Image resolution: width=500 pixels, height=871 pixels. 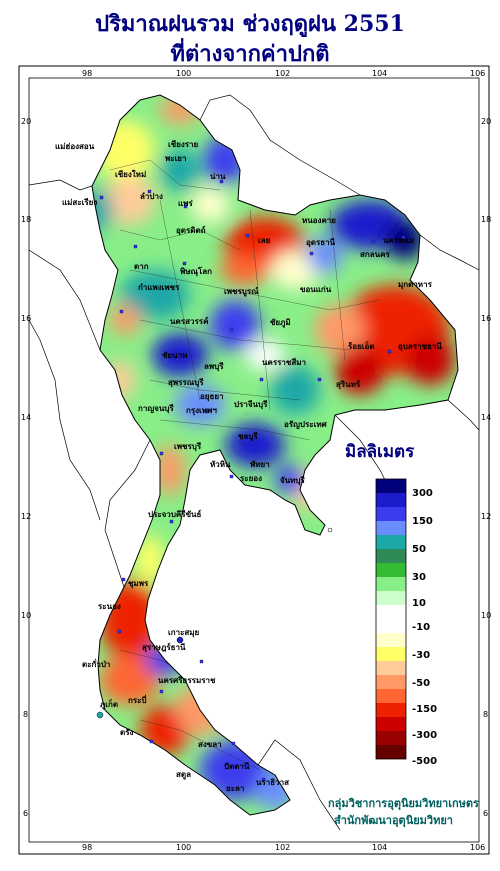 I want to click on lon-tick-102-top: 102, so click(x=283, y=73).